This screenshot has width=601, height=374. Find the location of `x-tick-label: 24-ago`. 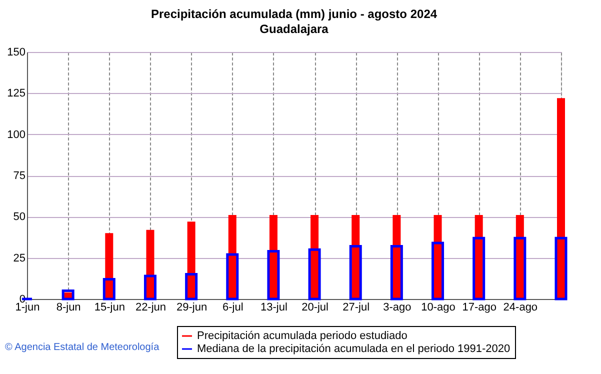

x-tick-label: 24-ago is located at coordinates (520, 308).